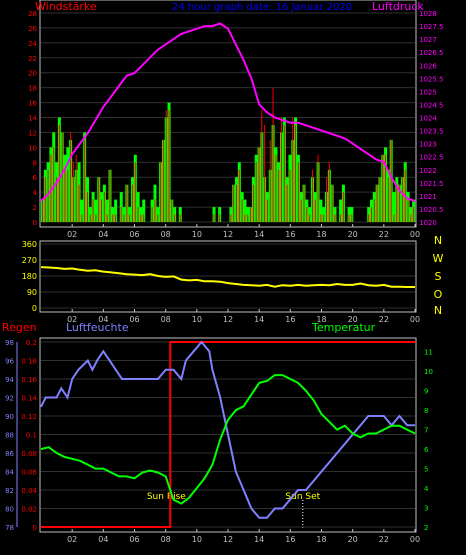 The width and height of the screenshot is (466, 555). Describe the element at coordinates (431, 210) in the screenshot. I see `pressure-tick-label: 1020.5` at that location.